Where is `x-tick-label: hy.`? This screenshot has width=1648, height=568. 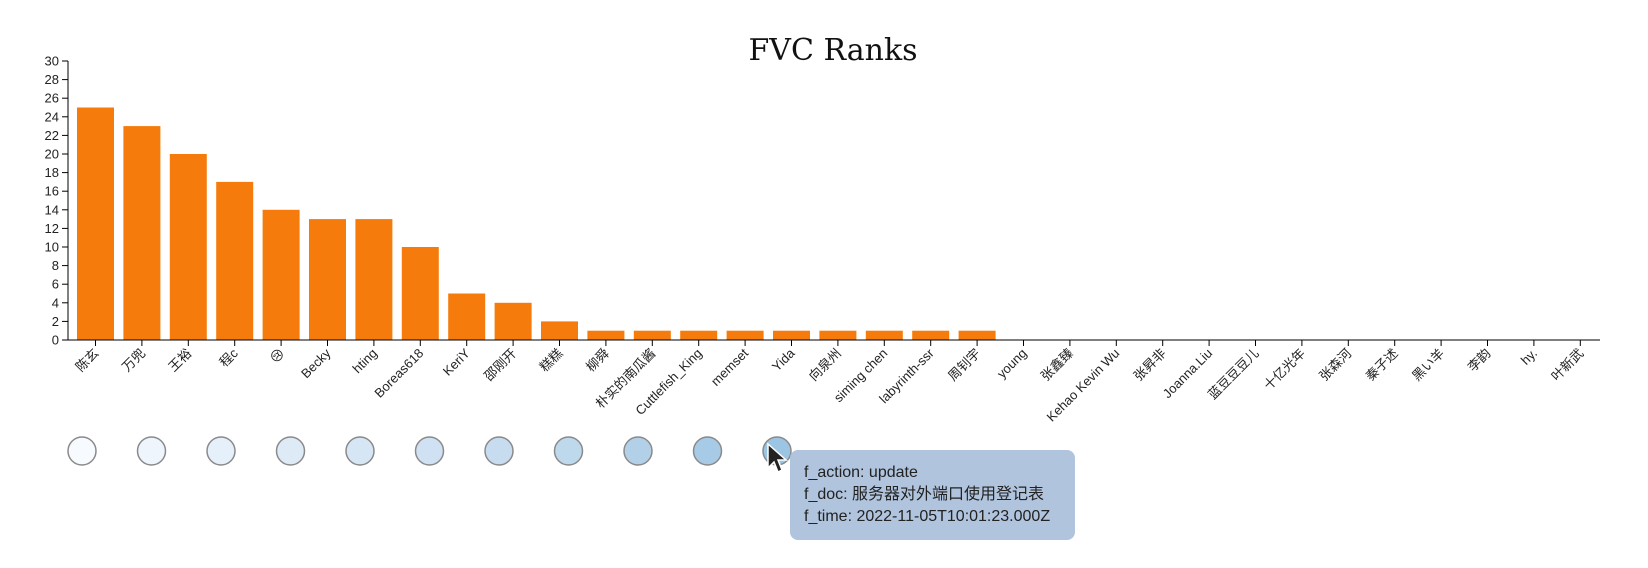
x-tick-label: hy. is located at coordinates (1529, 357).